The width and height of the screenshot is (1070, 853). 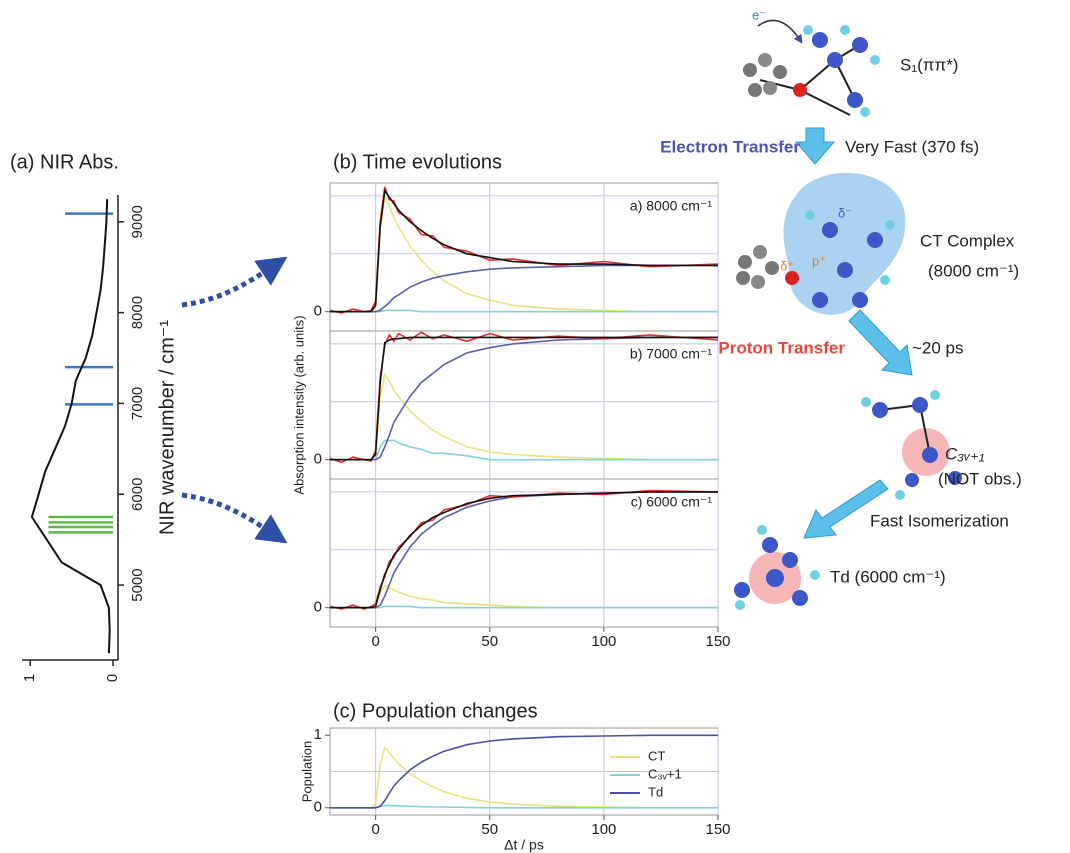 What do you see at coordinates (759, 14) in the screenshot?
I see `electron-label: e⁻` at bounding box center [759, 14].